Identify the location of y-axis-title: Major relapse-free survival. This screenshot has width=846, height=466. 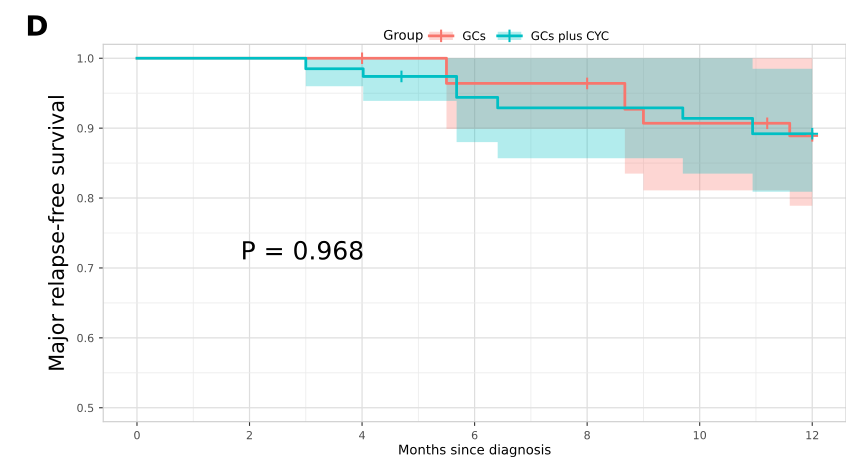
(58, 233).